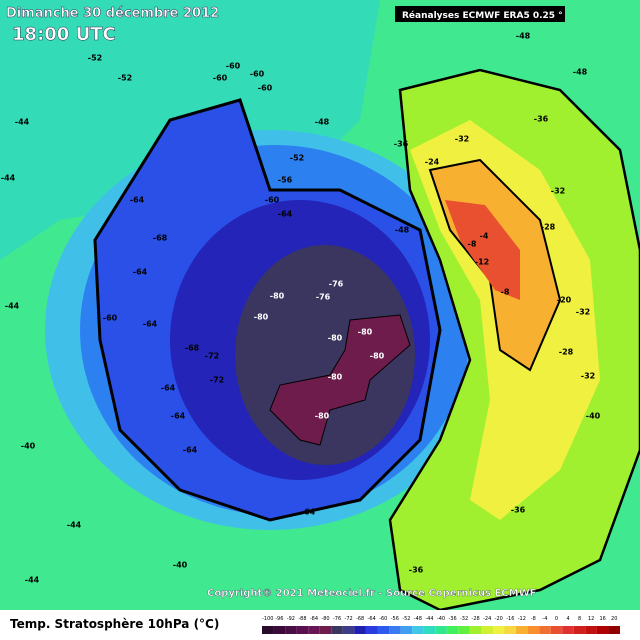 The image size is (640, 640). What do you see at coordinates (522, 619) in the screenshot?
I see `colorbar-label: -12` at bounding box center [522, 619].